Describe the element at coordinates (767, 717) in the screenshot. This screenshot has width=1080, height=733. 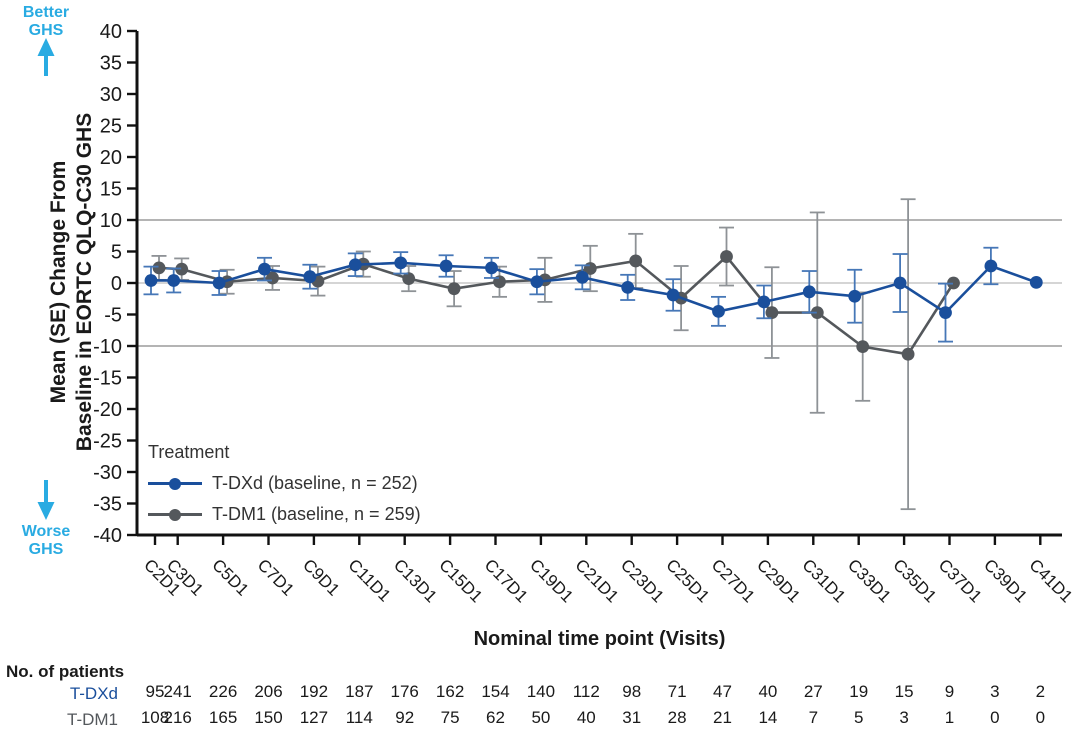
I see `patient-count-tdm1: 14` at that location.